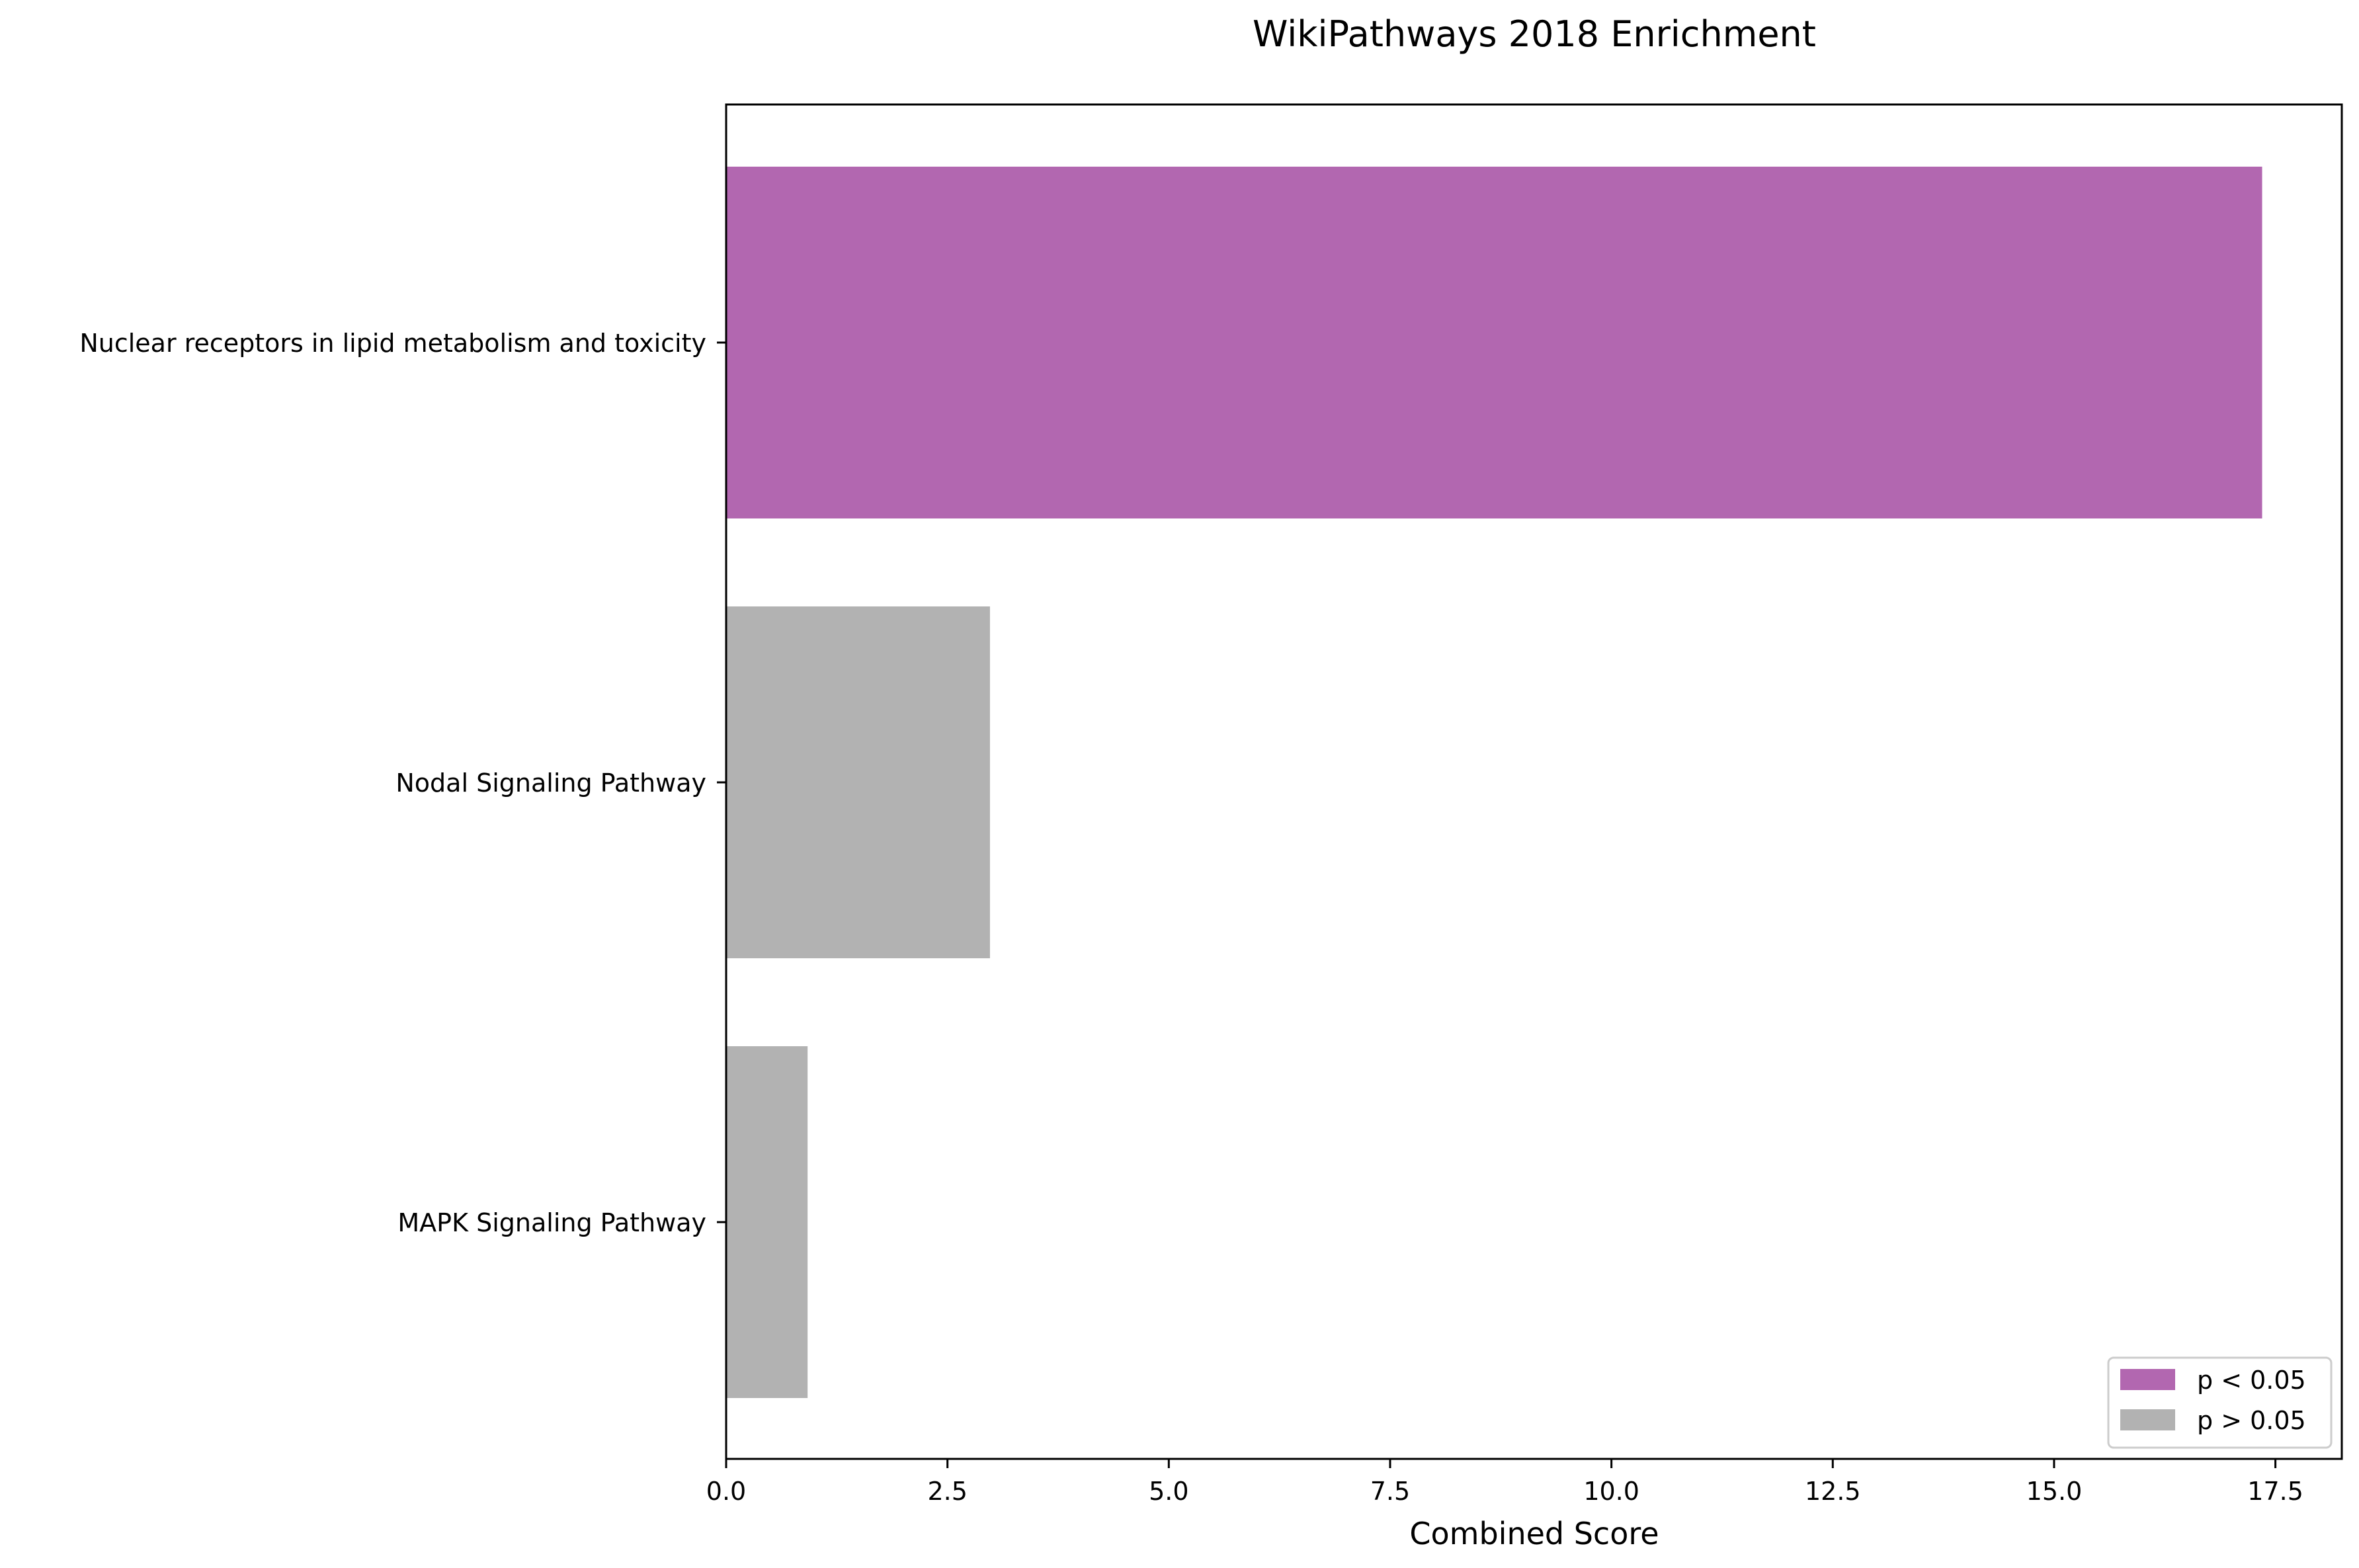 The image size is (2359, 1568). What do you see at coordinates (2251, 1380) in the screenshot?
I see `legend-label-significant: p < 0.05` at bounding box center [2251, 1380].